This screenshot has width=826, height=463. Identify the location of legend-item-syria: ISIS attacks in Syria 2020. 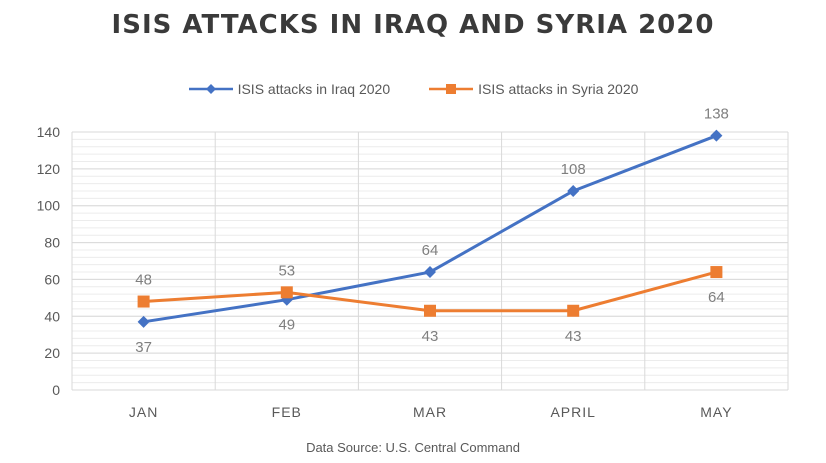
(533, 89).